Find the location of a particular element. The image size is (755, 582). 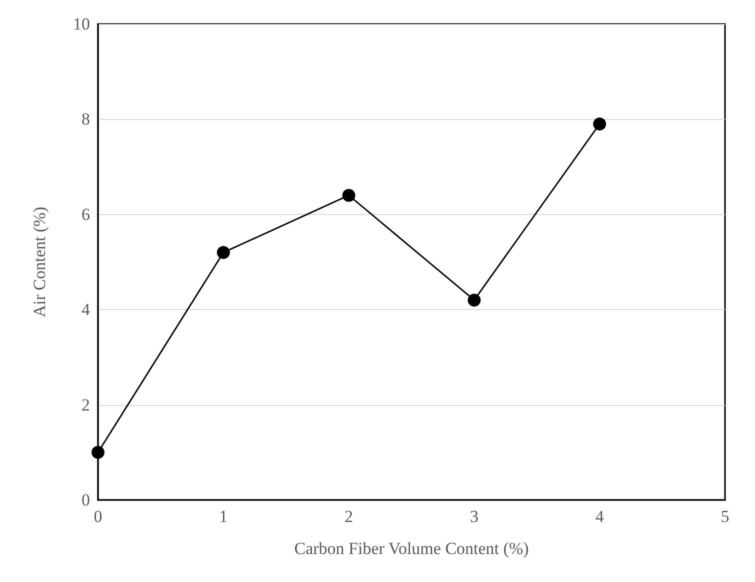

x-tick-label: 0 is located at coordinates (98, 516).